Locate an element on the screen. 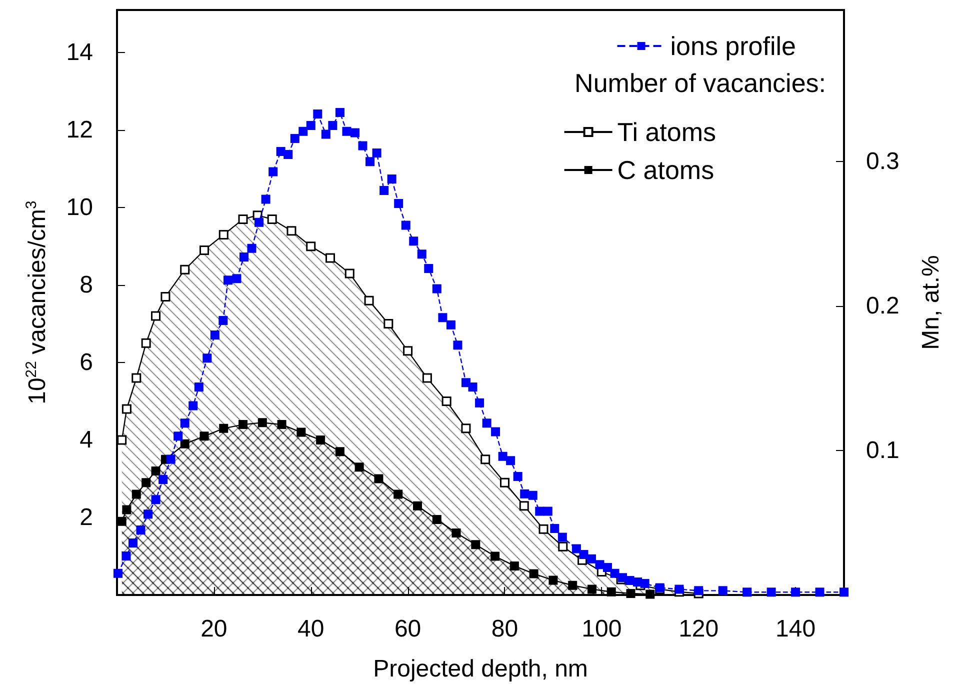 This screenshot has height=698, width=959. x-tick-label: 120 is located at coordinates (698, 629).